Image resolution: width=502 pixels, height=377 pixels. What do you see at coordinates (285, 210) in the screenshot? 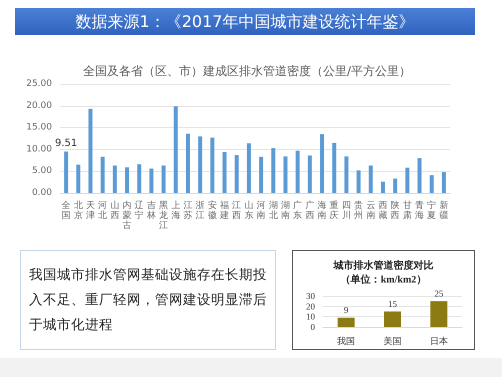
I see `x-tick-label: 湖南` at bounding box center [285, 210].